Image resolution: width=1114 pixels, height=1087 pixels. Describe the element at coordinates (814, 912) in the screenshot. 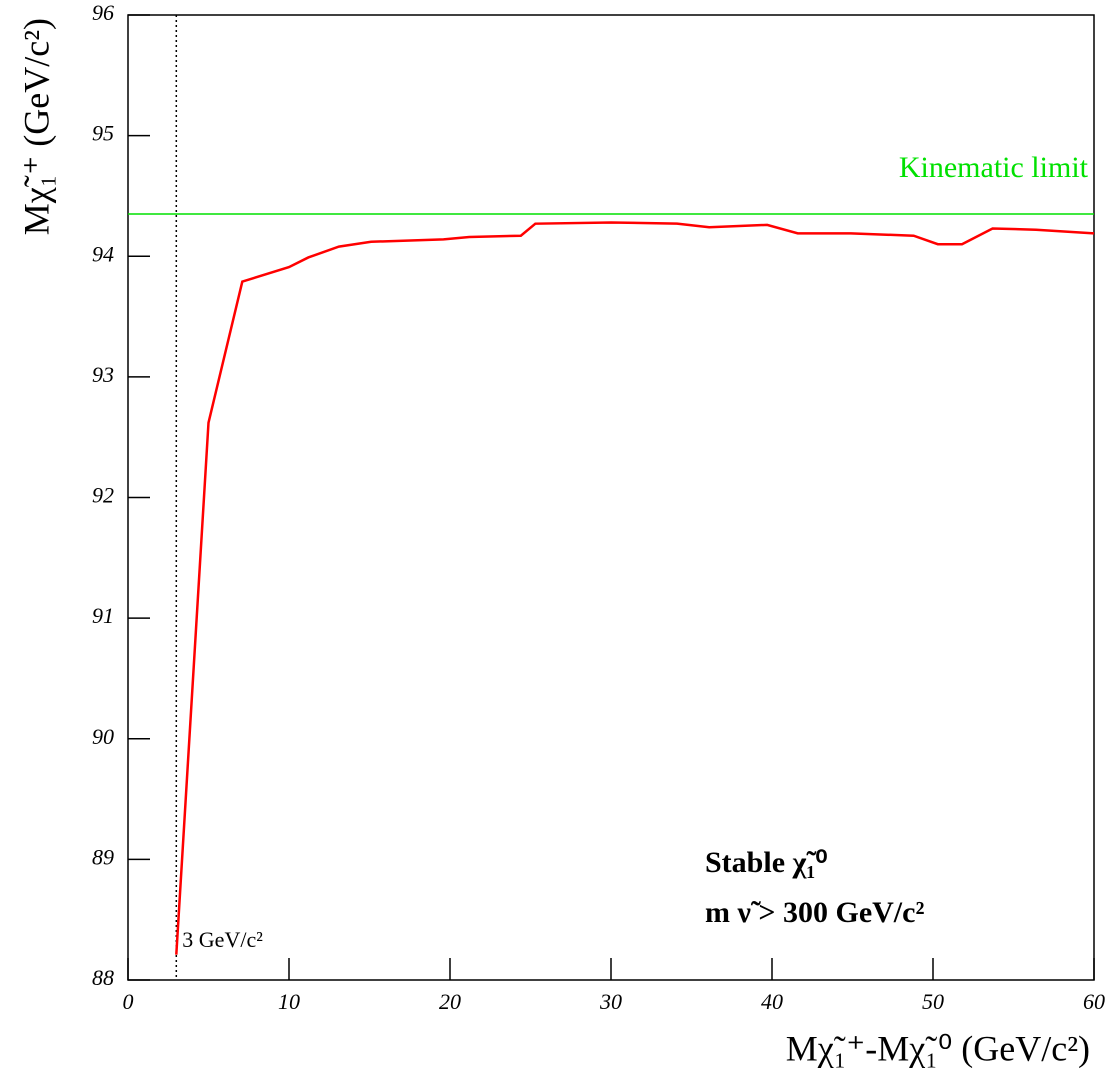

I see `annotation: m ν̃ > 300 GeV/c²` at that location.